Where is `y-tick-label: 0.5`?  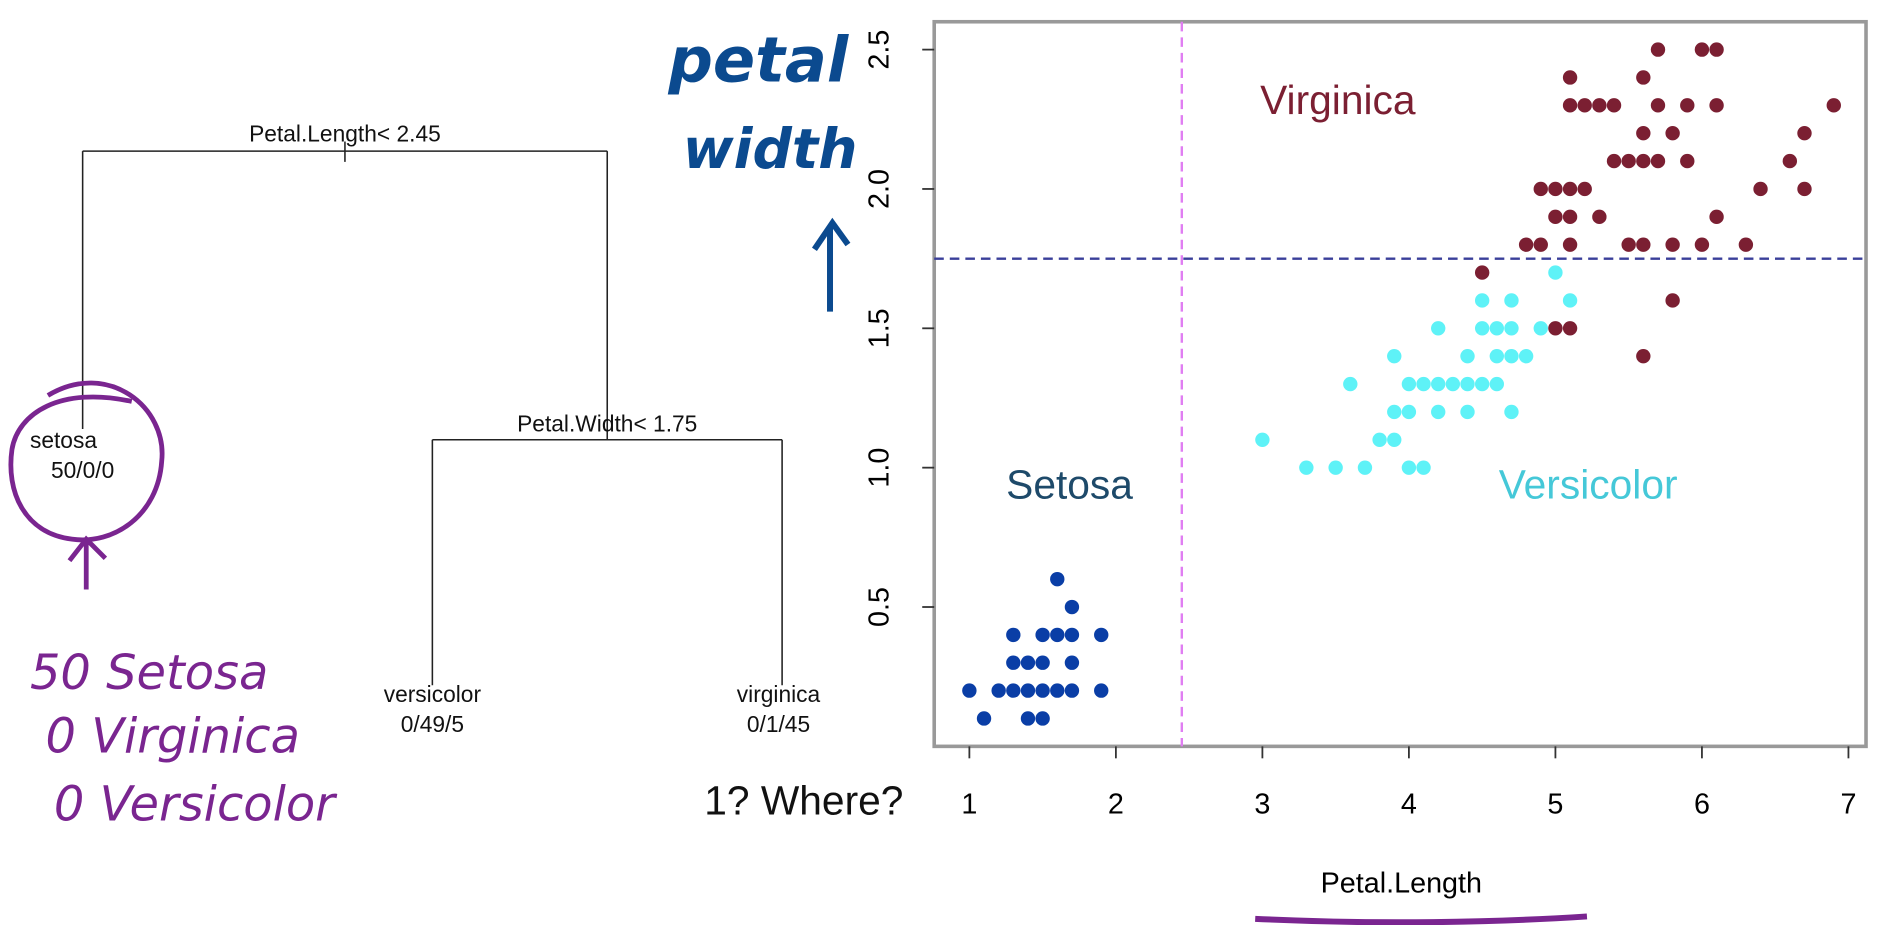 y-tick-label: 0.5 is located at coordinates (880, 607).